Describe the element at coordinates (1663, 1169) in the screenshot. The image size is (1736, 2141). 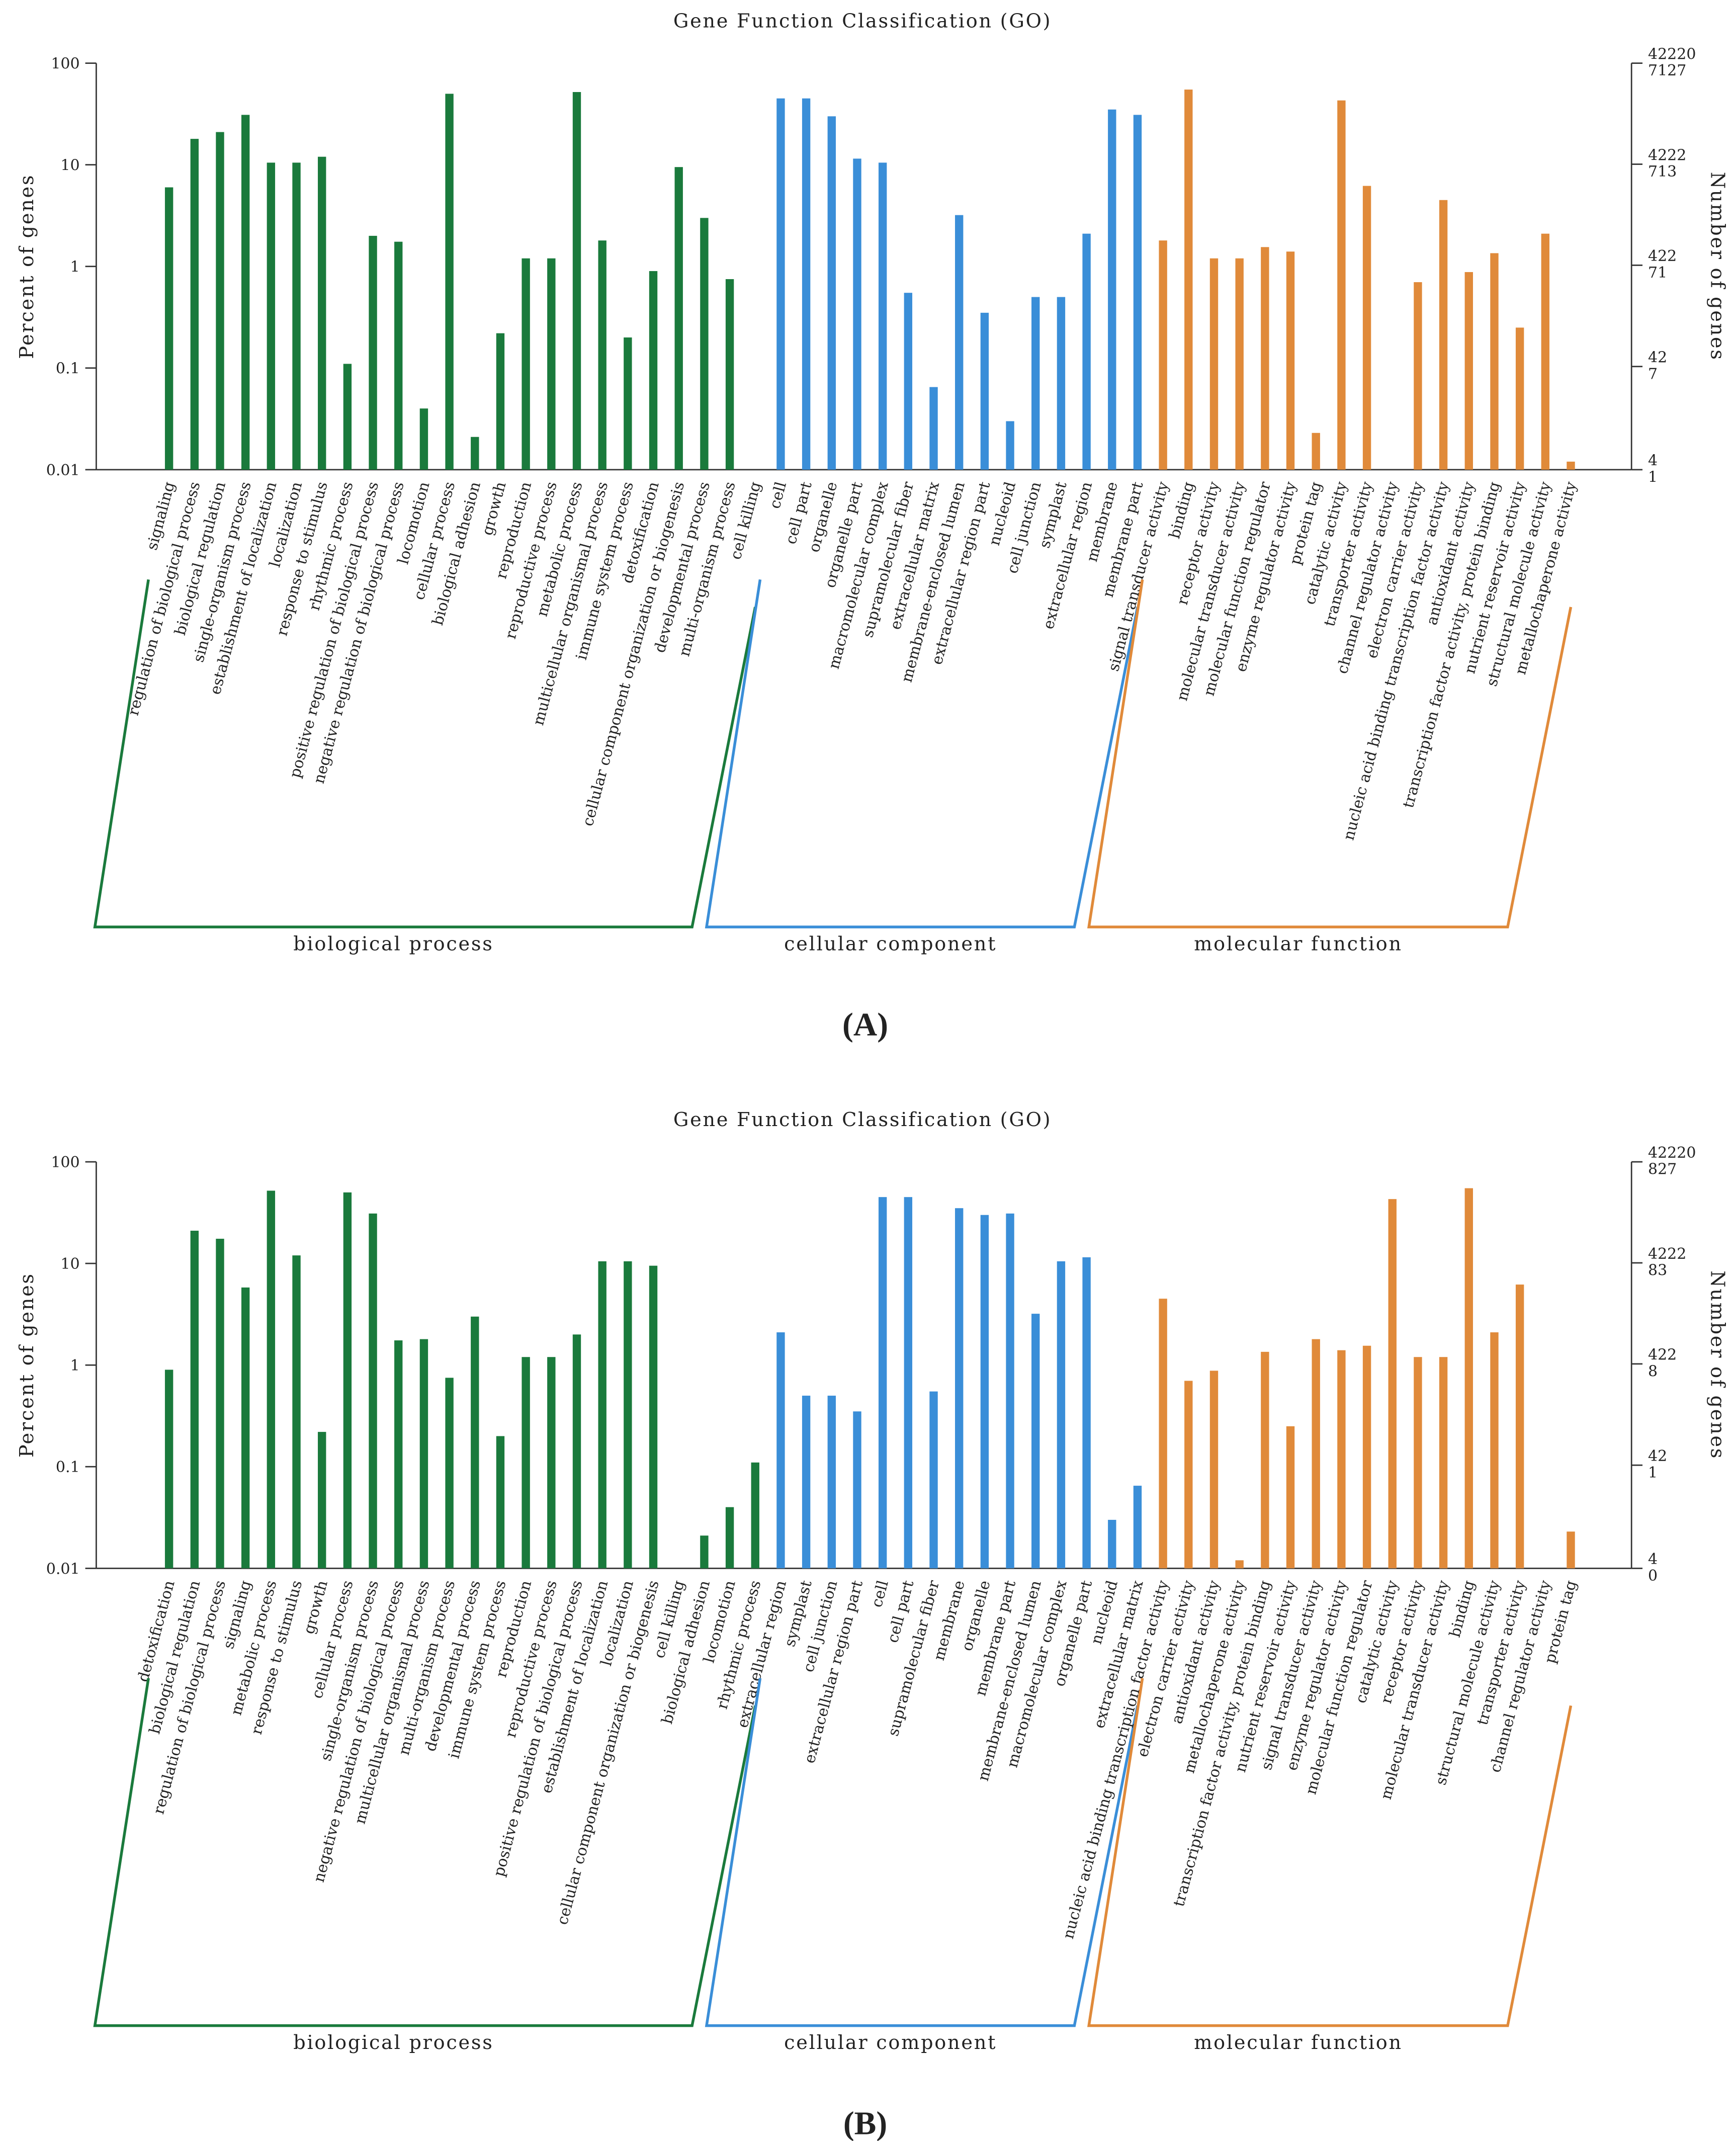
I see `y2-tick-sublabel: 827` at that location.